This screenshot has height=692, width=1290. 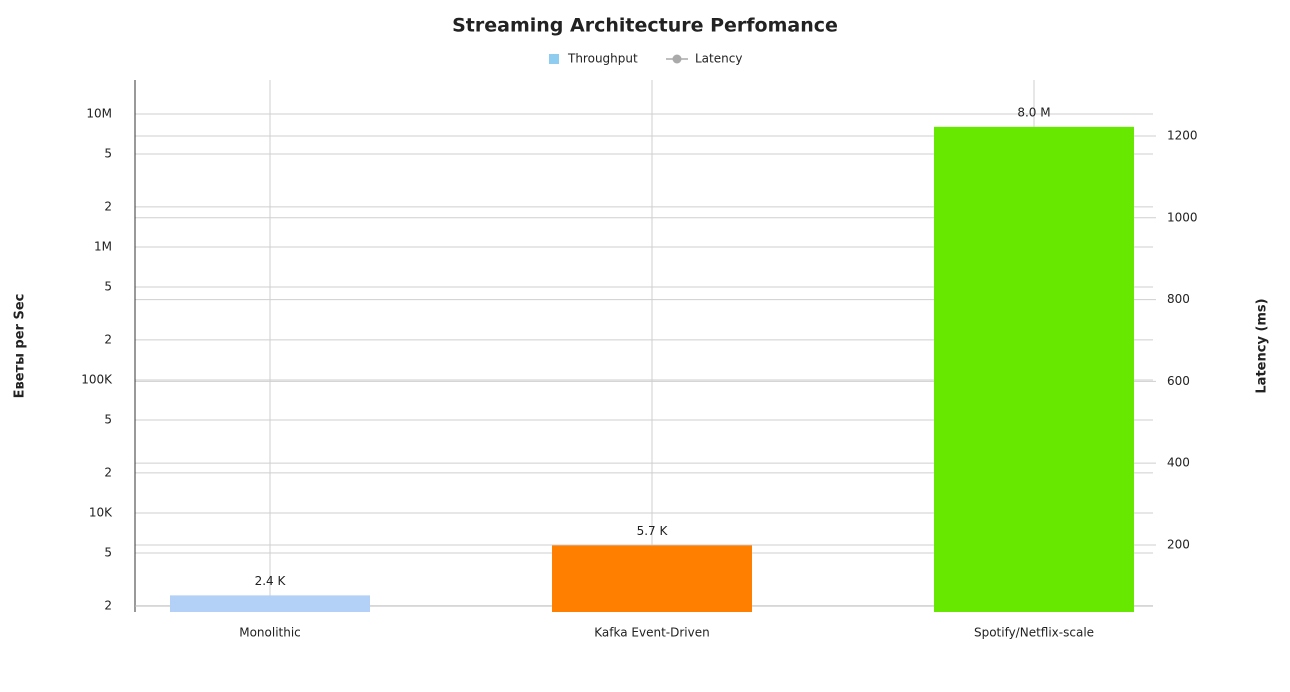 I want to click on y2-tick-label: 600, so click(x=1178, y=381).